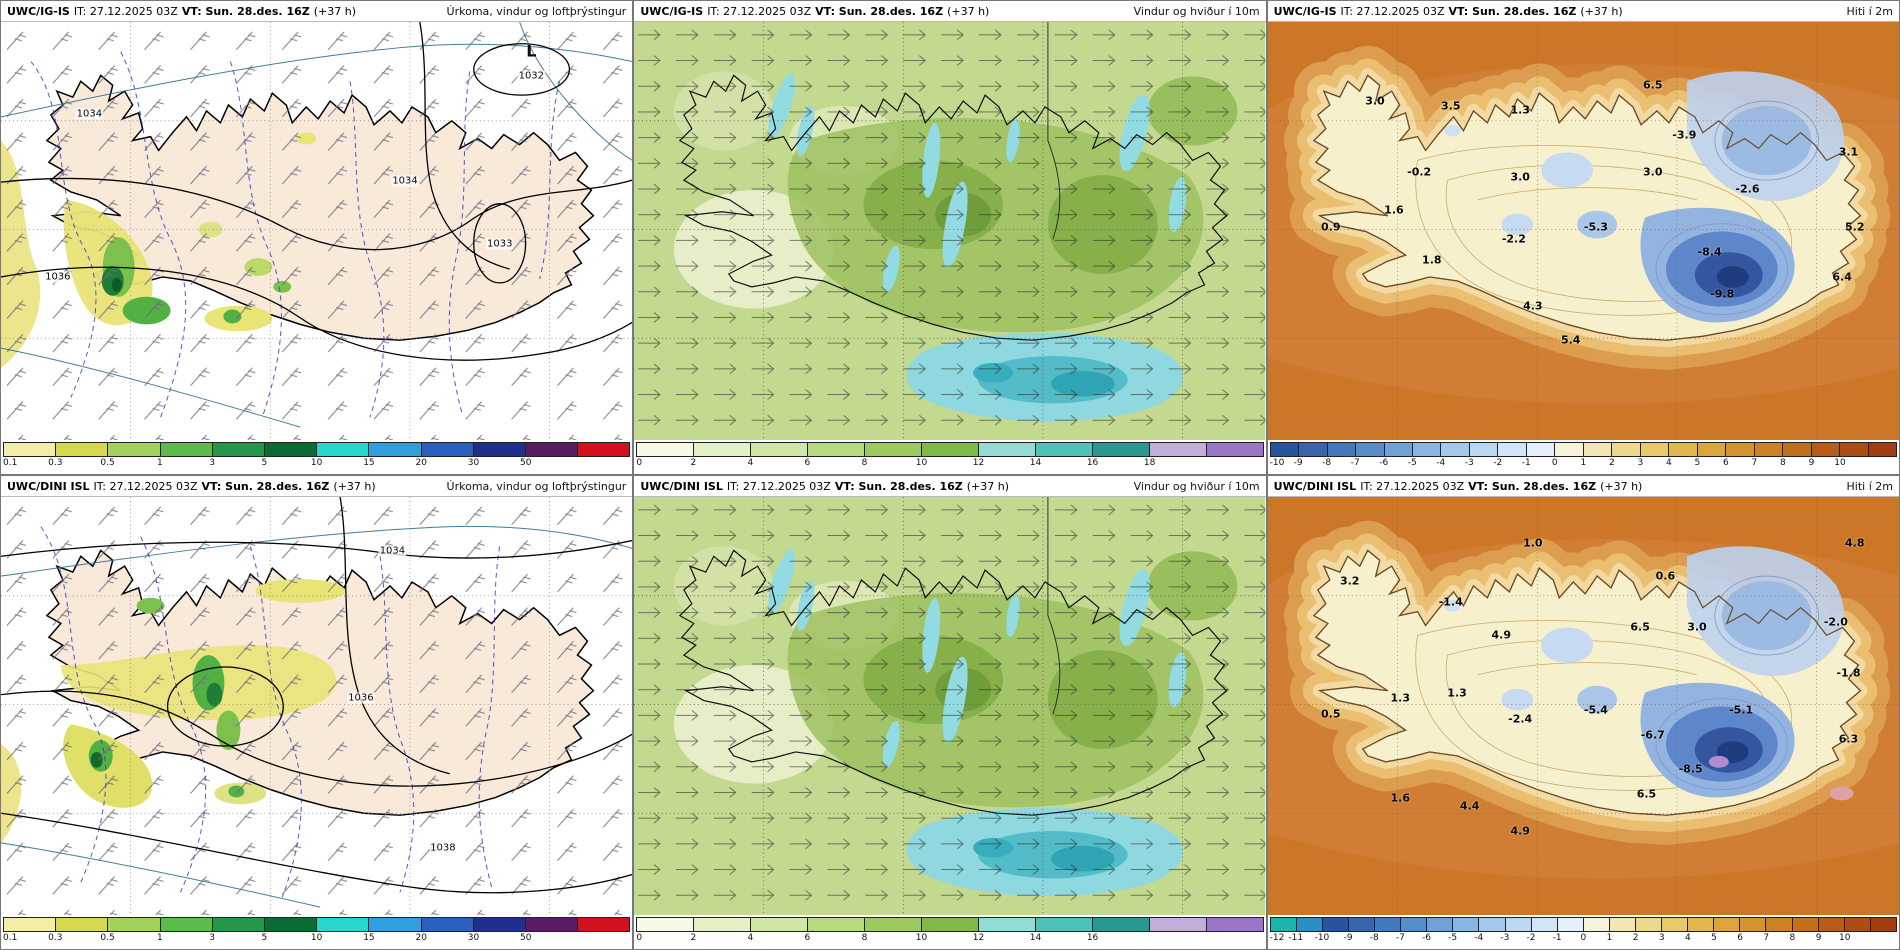 Image resolution: width=1900 pixels, height=950 pixels. What do you see at coordinates (1611, 463) in the screenshot?
I see `colorbar-tick-label: 2` at bounding box center [1611, 463].